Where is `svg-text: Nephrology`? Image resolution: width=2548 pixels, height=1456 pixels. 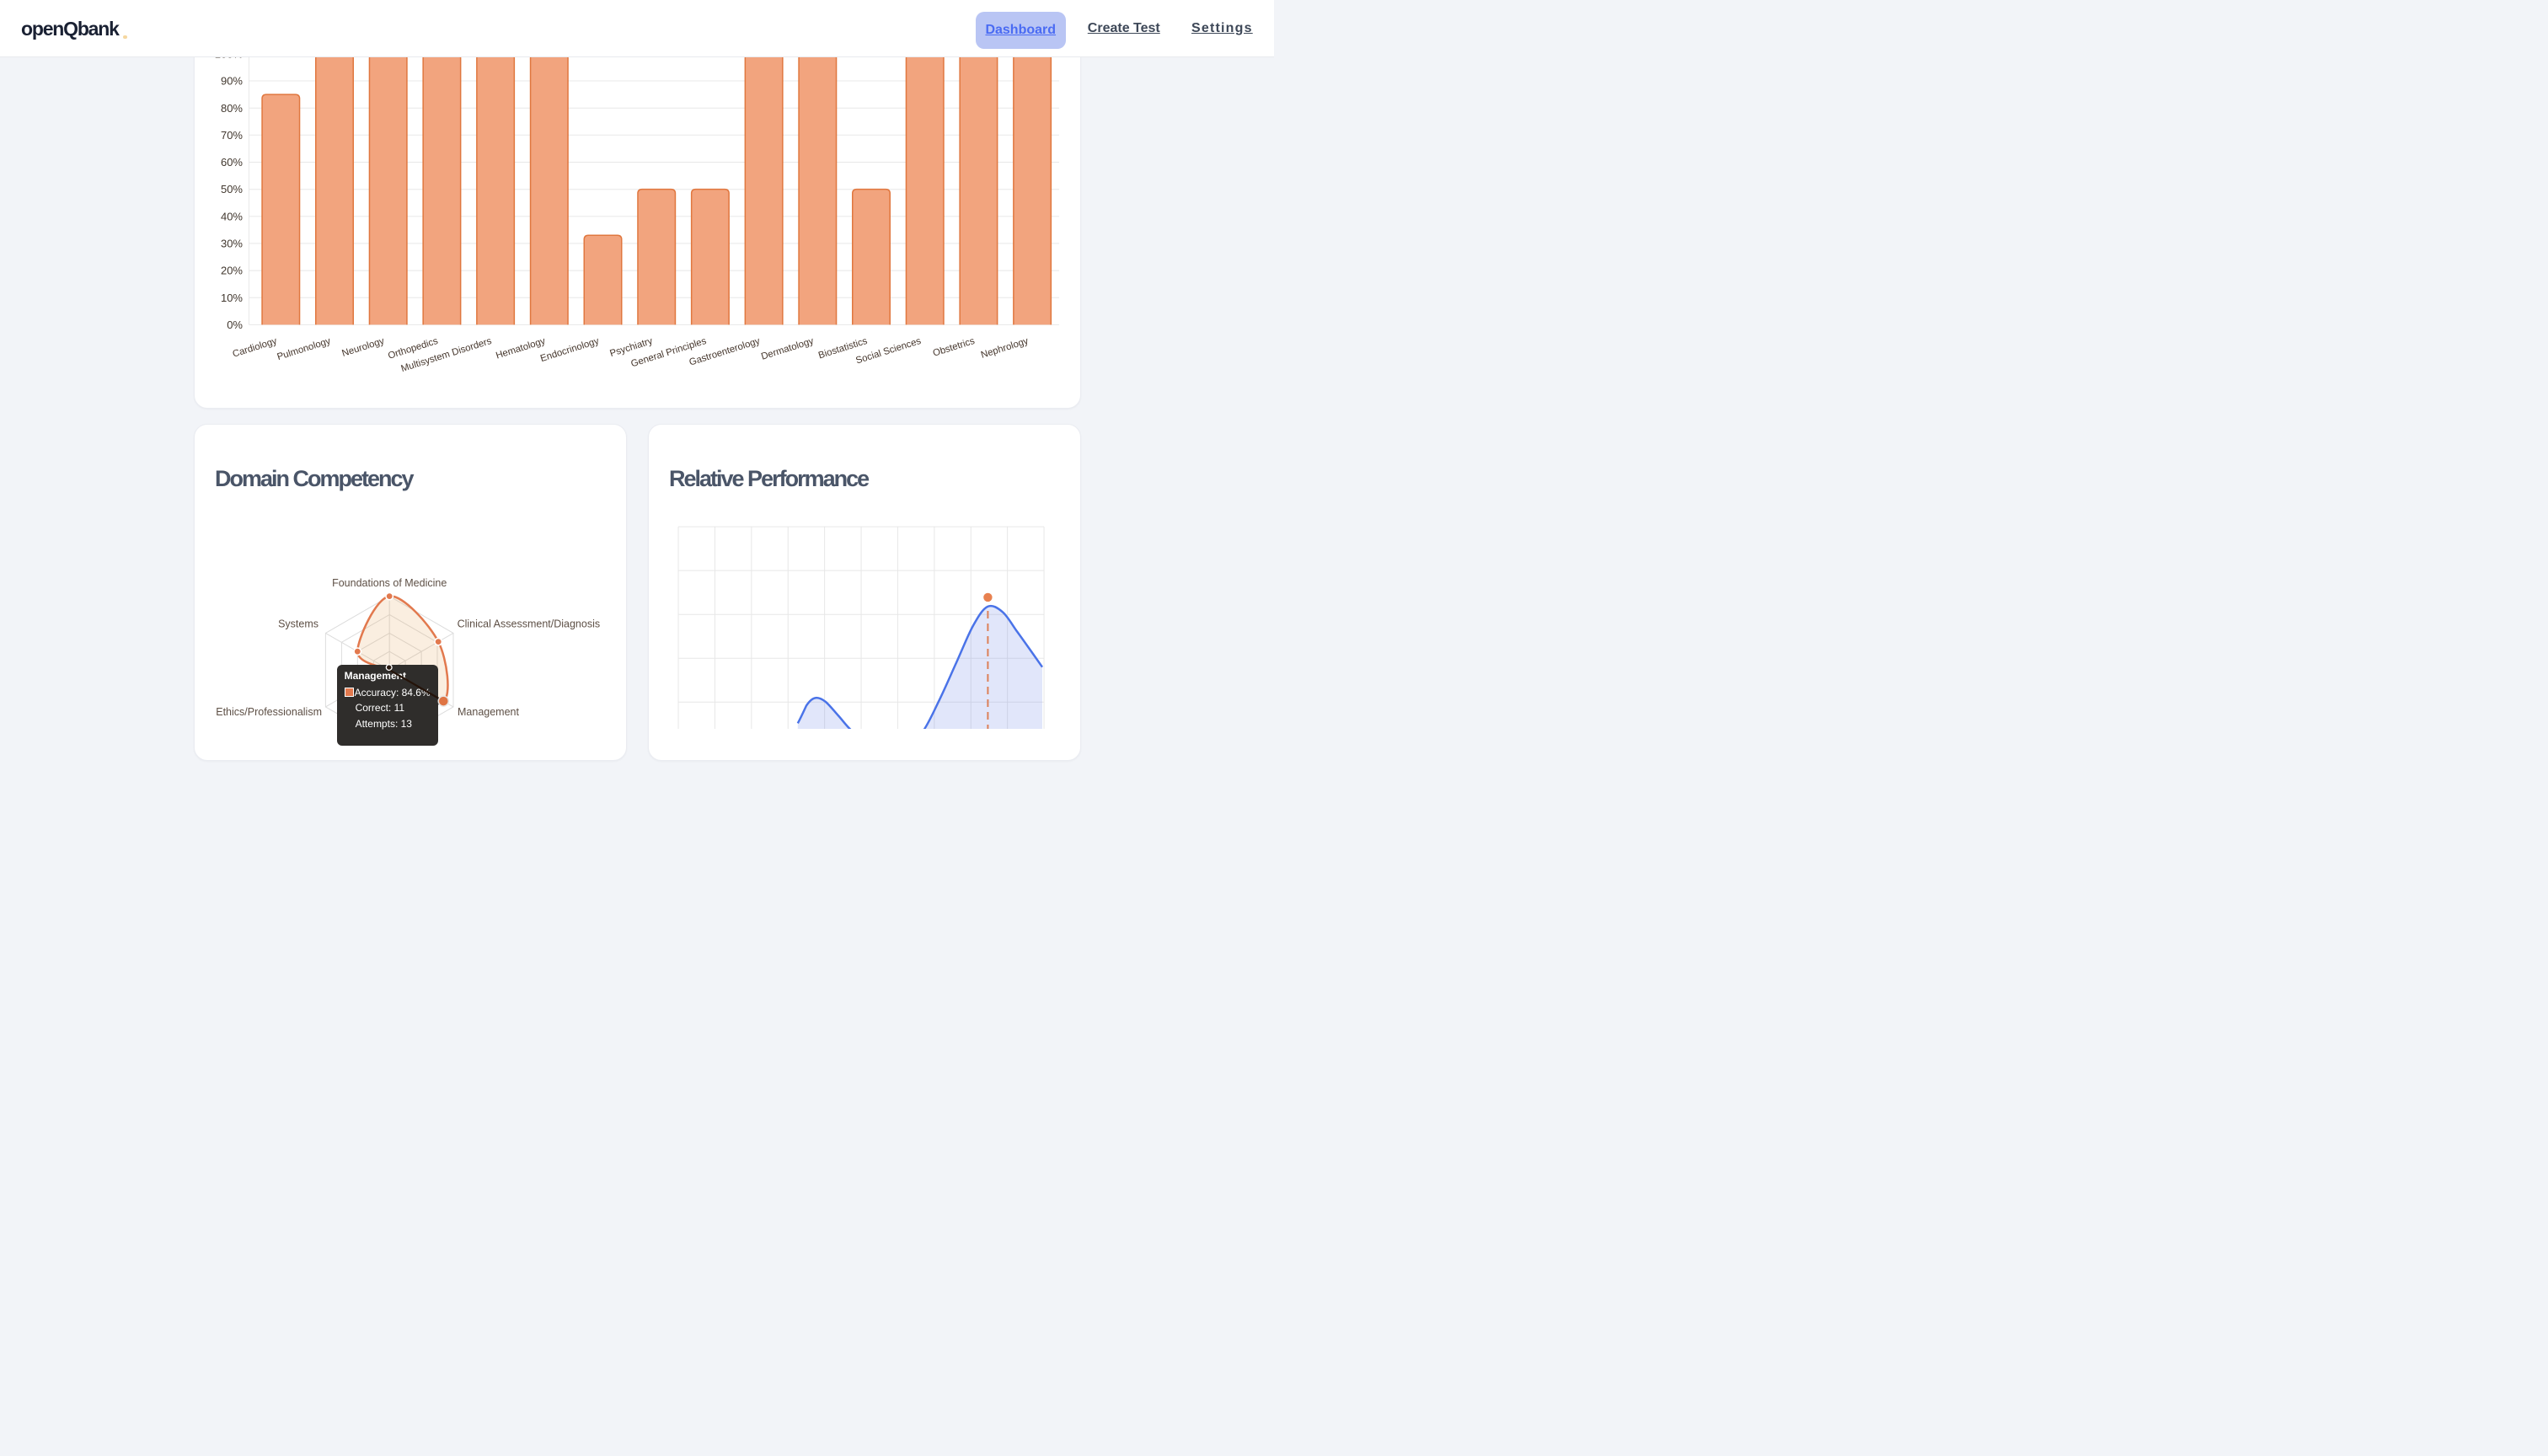 svg-text: Nephrology is located at coordinates (1005, 348).